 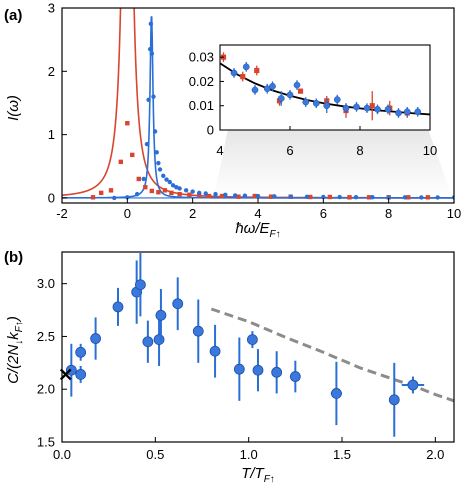 I want to click on panel-a-xlabel: ħω/EF↑, so click(x=257, y=230).